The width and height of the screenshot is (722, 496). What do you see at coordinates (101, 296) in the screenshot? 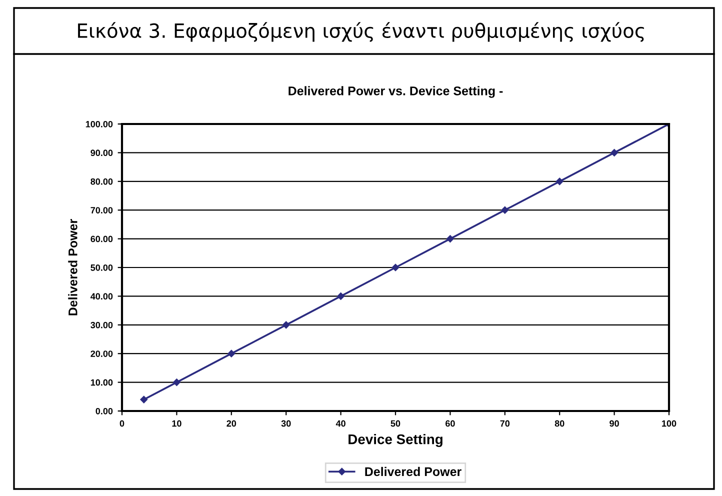
I see `y-tick-label: 40.00` at bounding box center [101, 296].